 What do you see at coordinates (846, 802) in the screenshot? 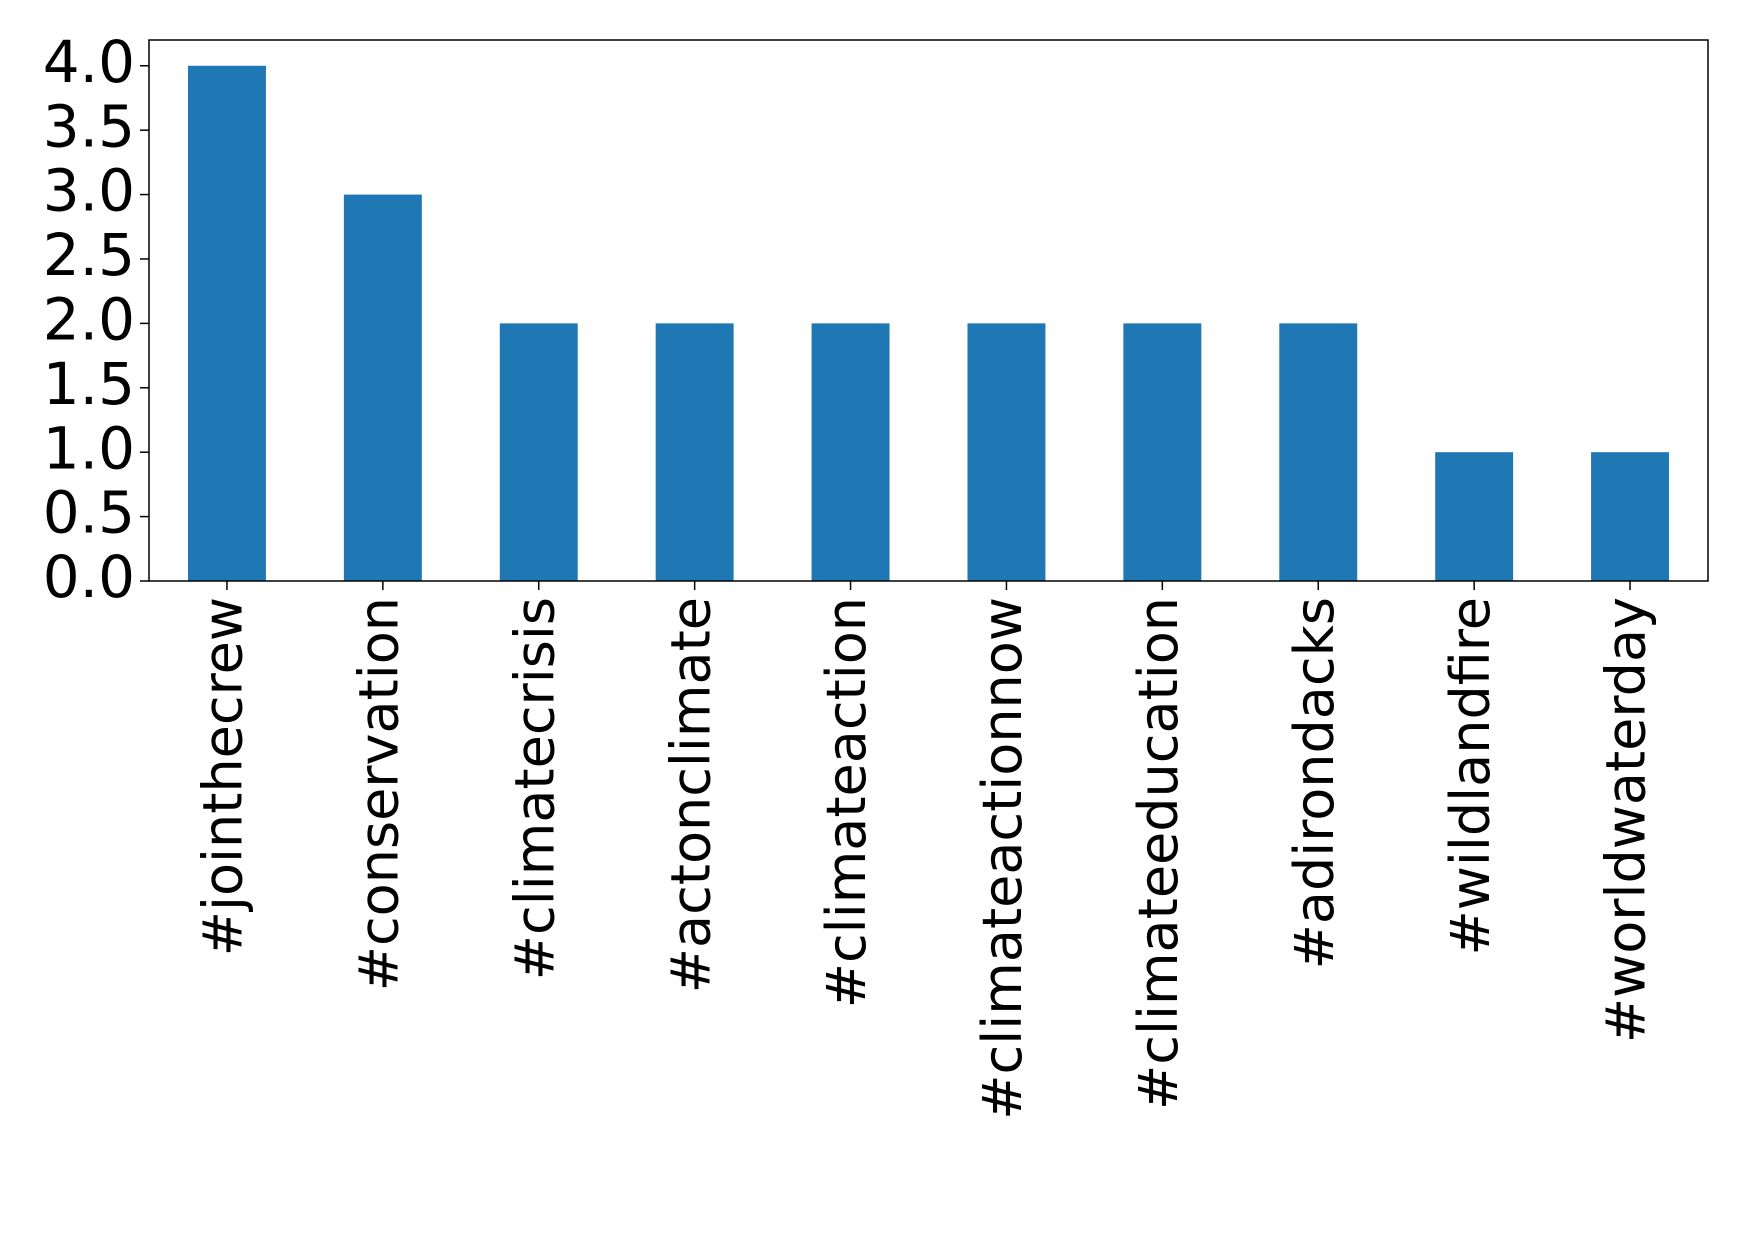
I see `x-tick-label: #climateaction` at bounding box center [846, 802].